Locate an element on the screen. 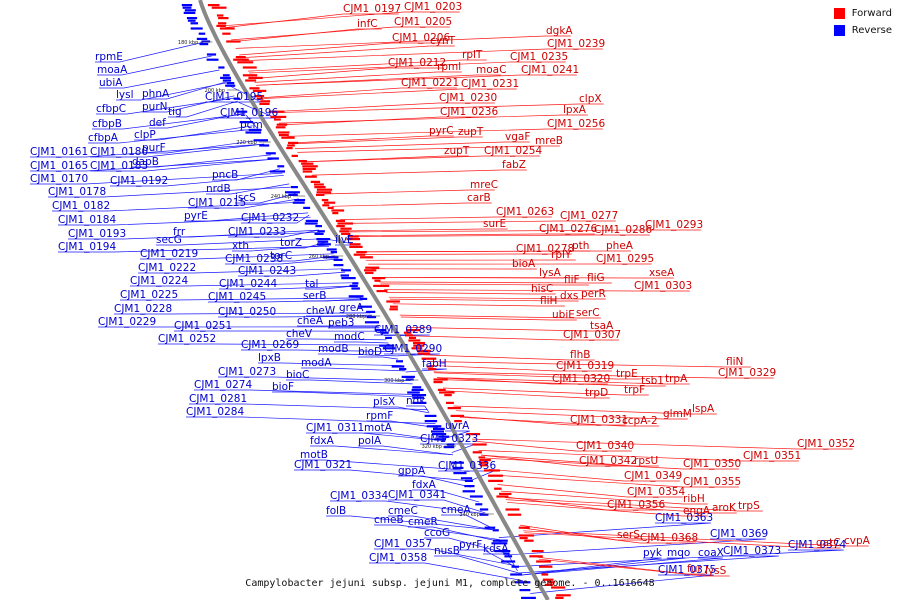 The image size is (900, 600). forward-gene-label: CJM1_0368 is located at coordinates (669, 538).